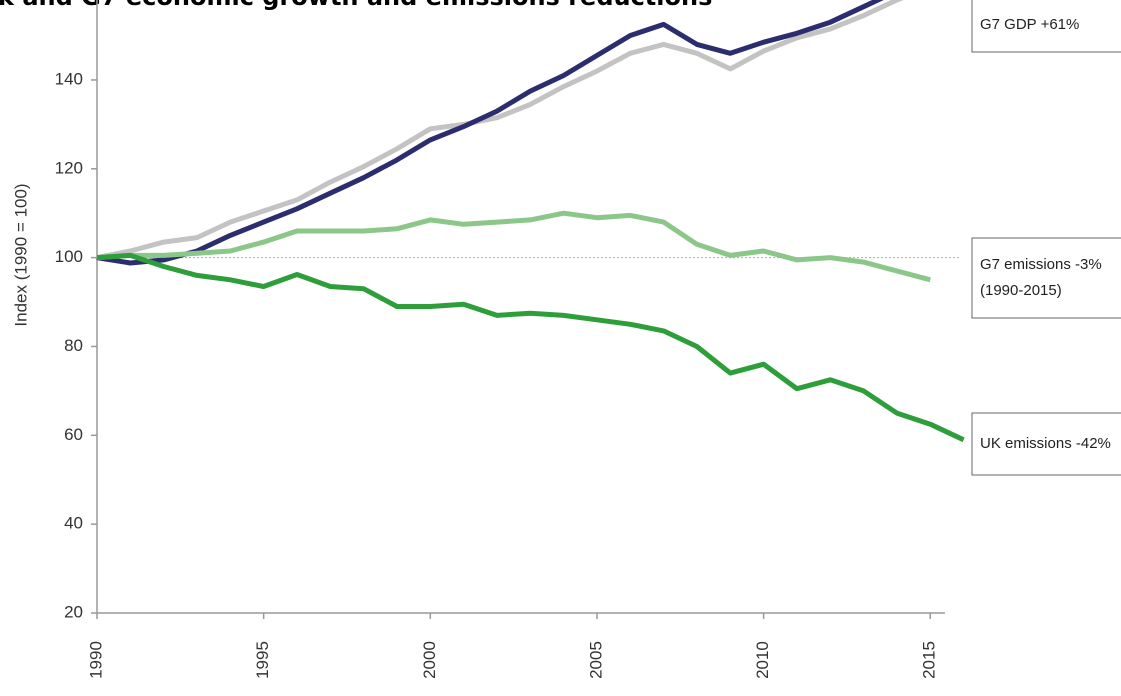 The width and height of the screenshot is (1121, 696). What do you see at coordinates (73, 611) in the screenshot?
I see `y-tick-label: 20` at bounding box center [73, 611].